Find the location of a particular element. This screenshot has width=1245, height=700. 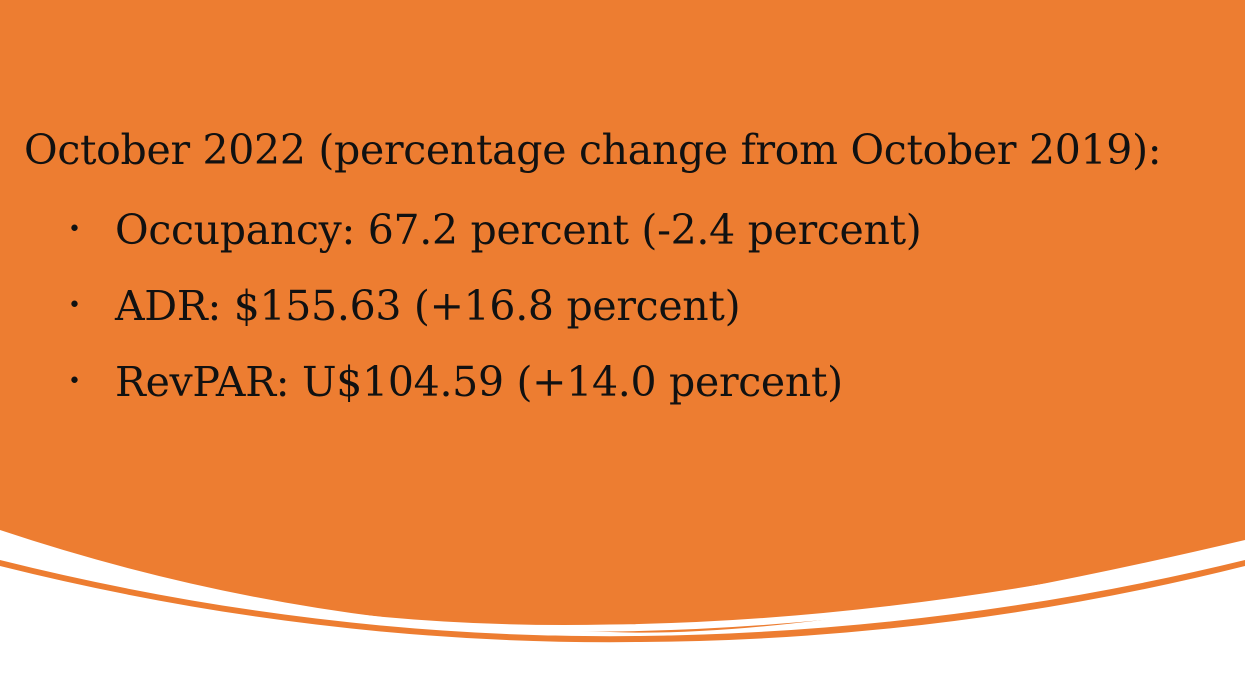

orange-swoosh-line is located at coordinates (622, 601).